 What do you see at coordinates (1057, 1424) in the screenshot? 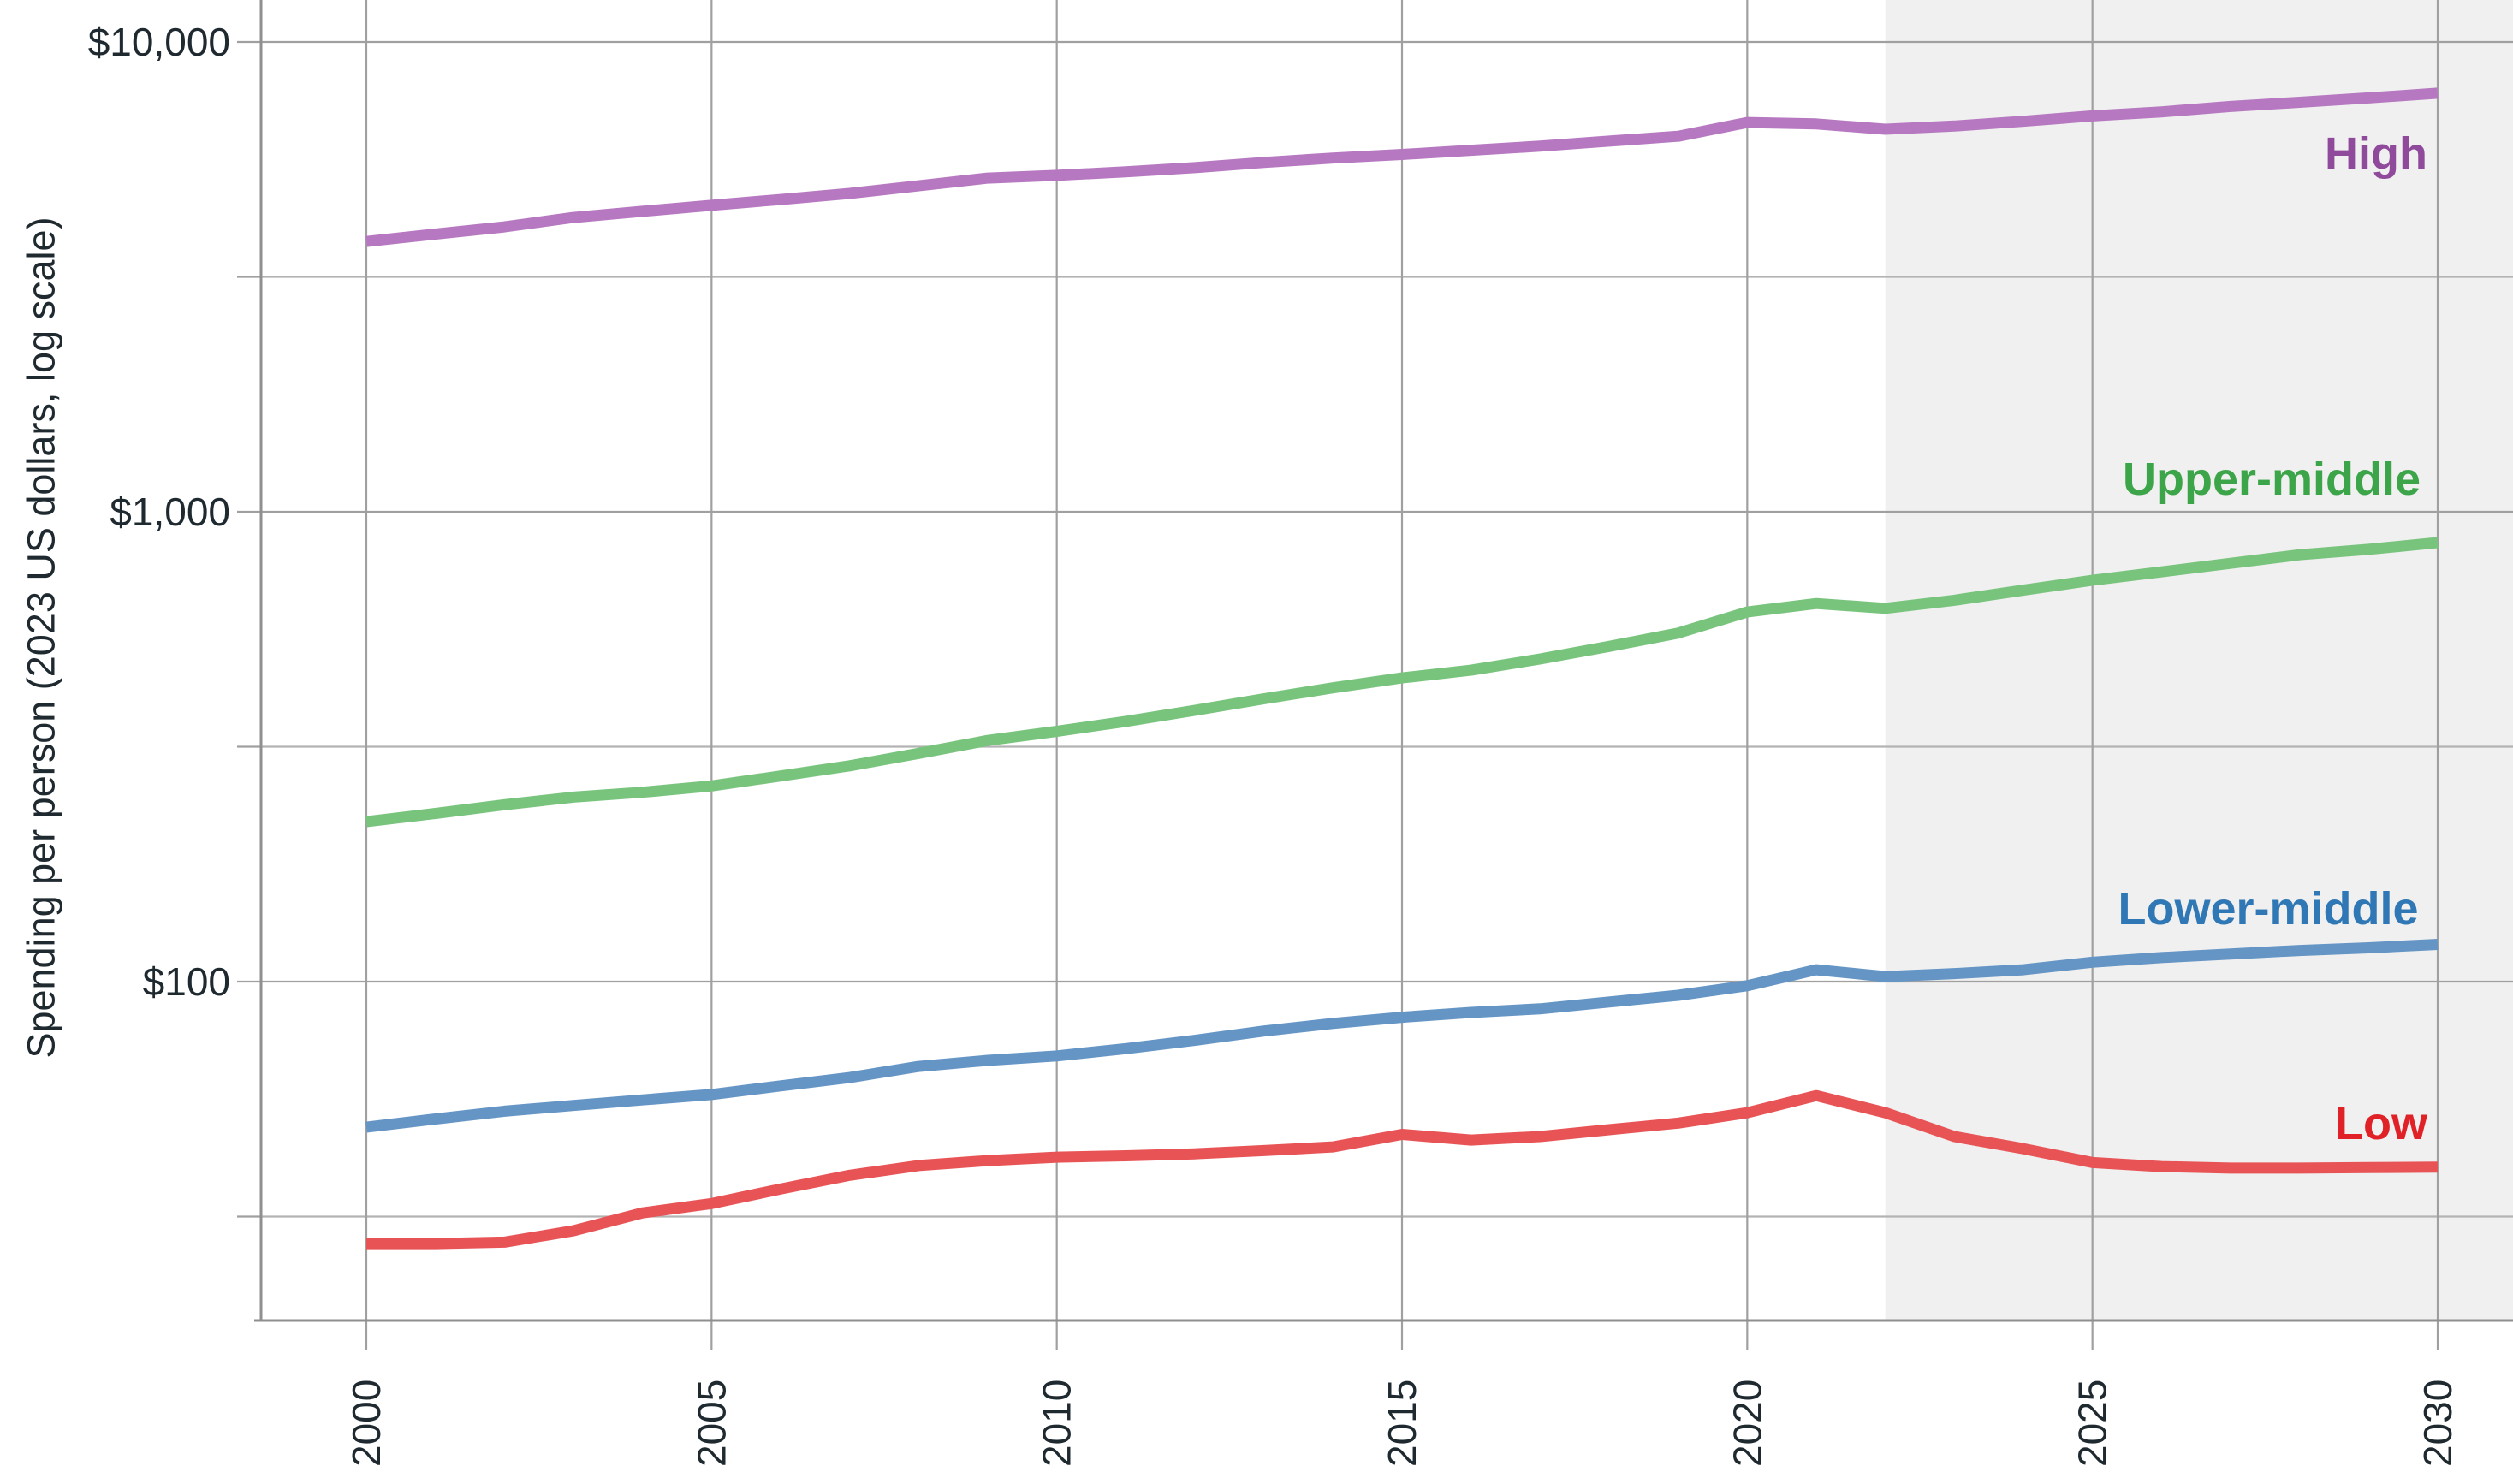
I see `x-tick-label-2010: 2010` at bounding box center [1057, 1424].